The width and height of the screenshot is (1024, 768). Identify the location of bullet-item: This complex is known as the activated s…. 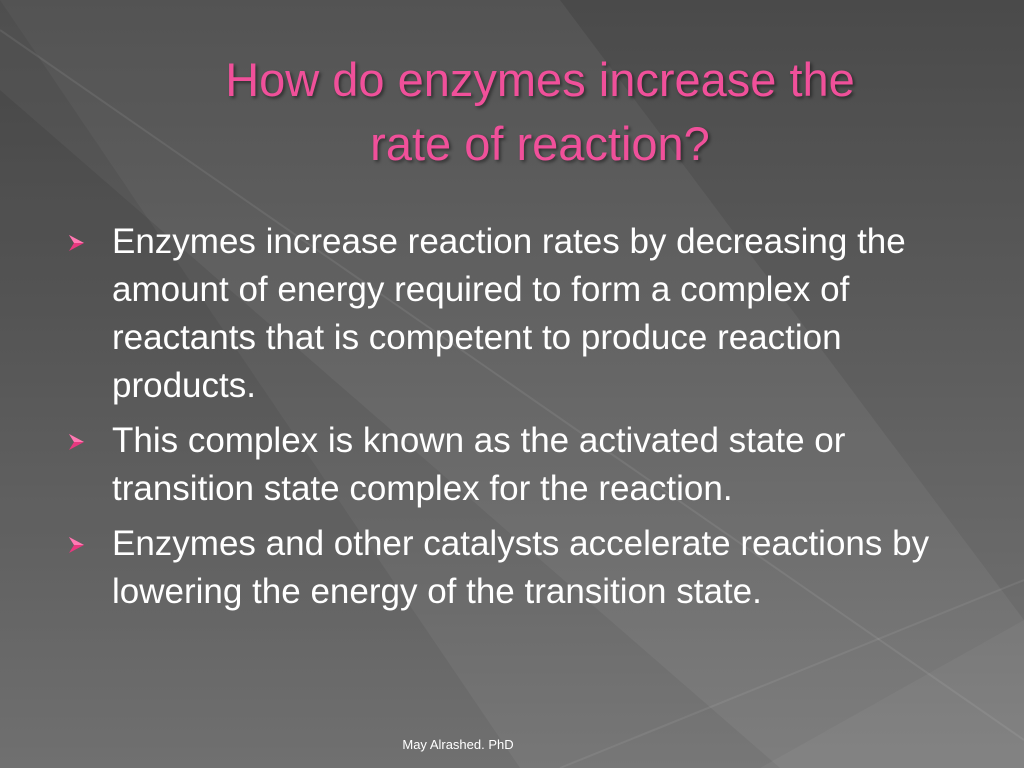
(516, 465).